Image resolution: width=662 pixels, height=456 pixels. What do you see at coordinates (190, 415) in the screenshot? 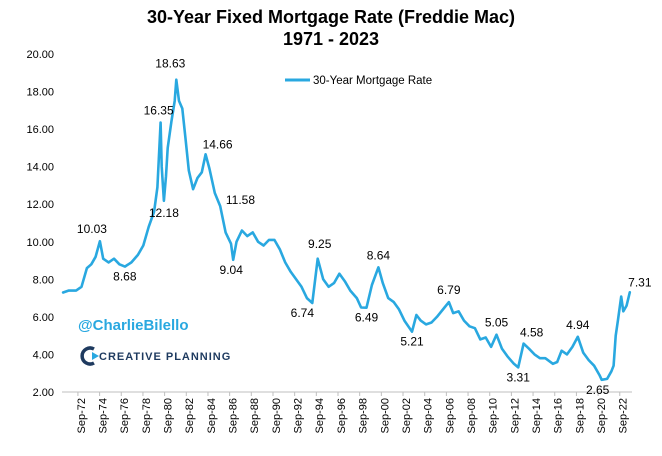
I see `x-tick-label: Sep-82` at bounding box center [190, 415].